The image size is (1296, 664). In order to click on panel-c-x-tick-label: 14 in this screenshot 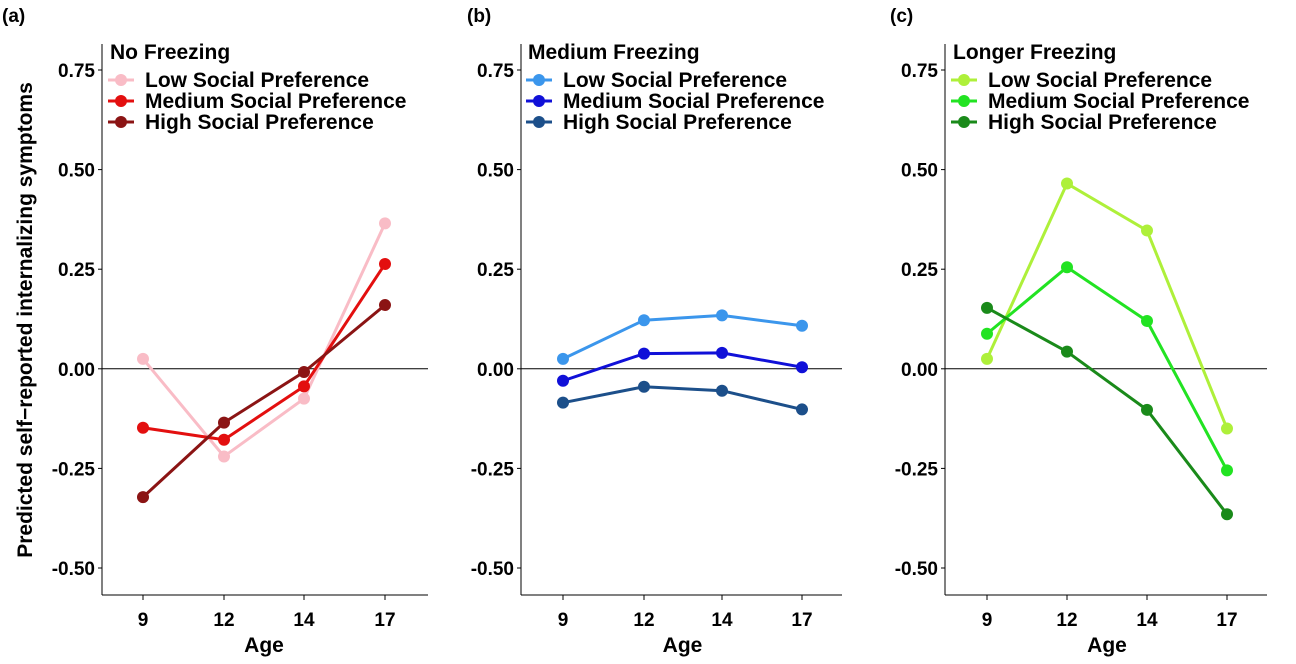, I will do `click(1147, 620)`.